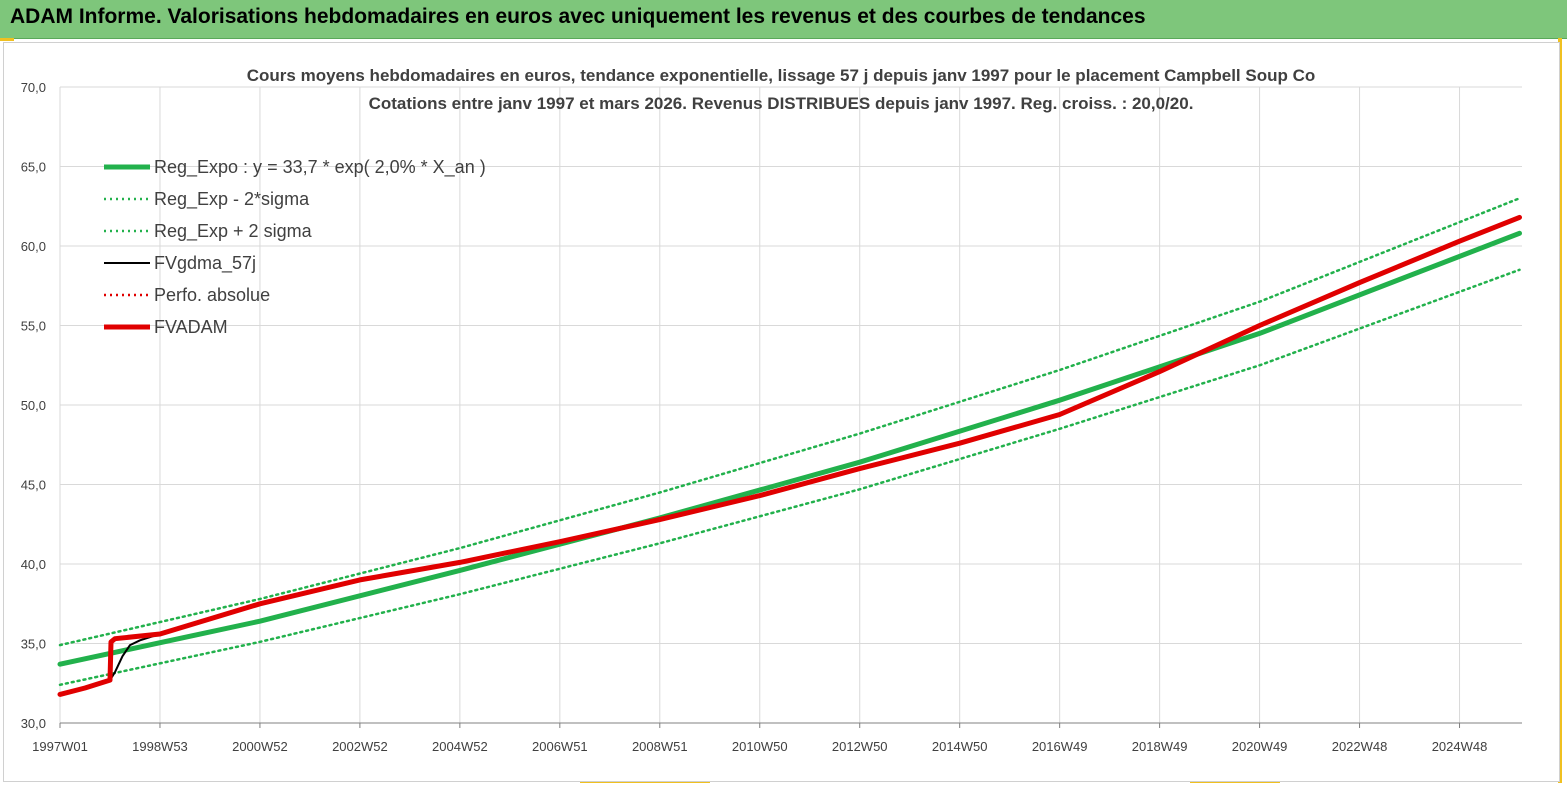  Describe the element at coordinates (860, 746) in the screenshot. I see `x-tick-label: 2012W50` at that location.